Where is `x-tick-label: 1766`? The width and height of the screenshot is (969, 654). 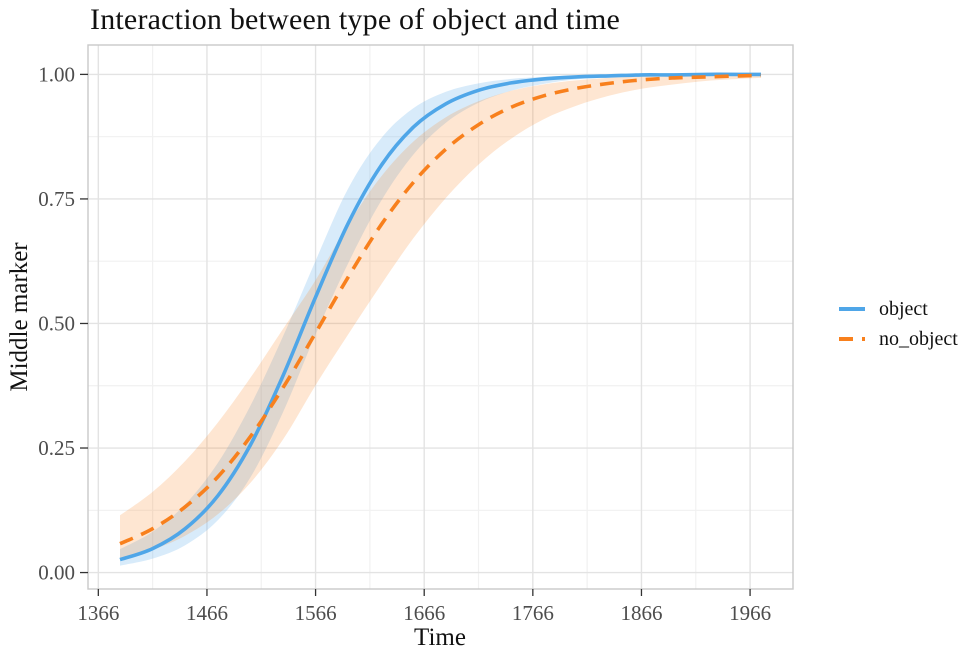
x-tick-label: 1766 is located at coordinates (533, 613).